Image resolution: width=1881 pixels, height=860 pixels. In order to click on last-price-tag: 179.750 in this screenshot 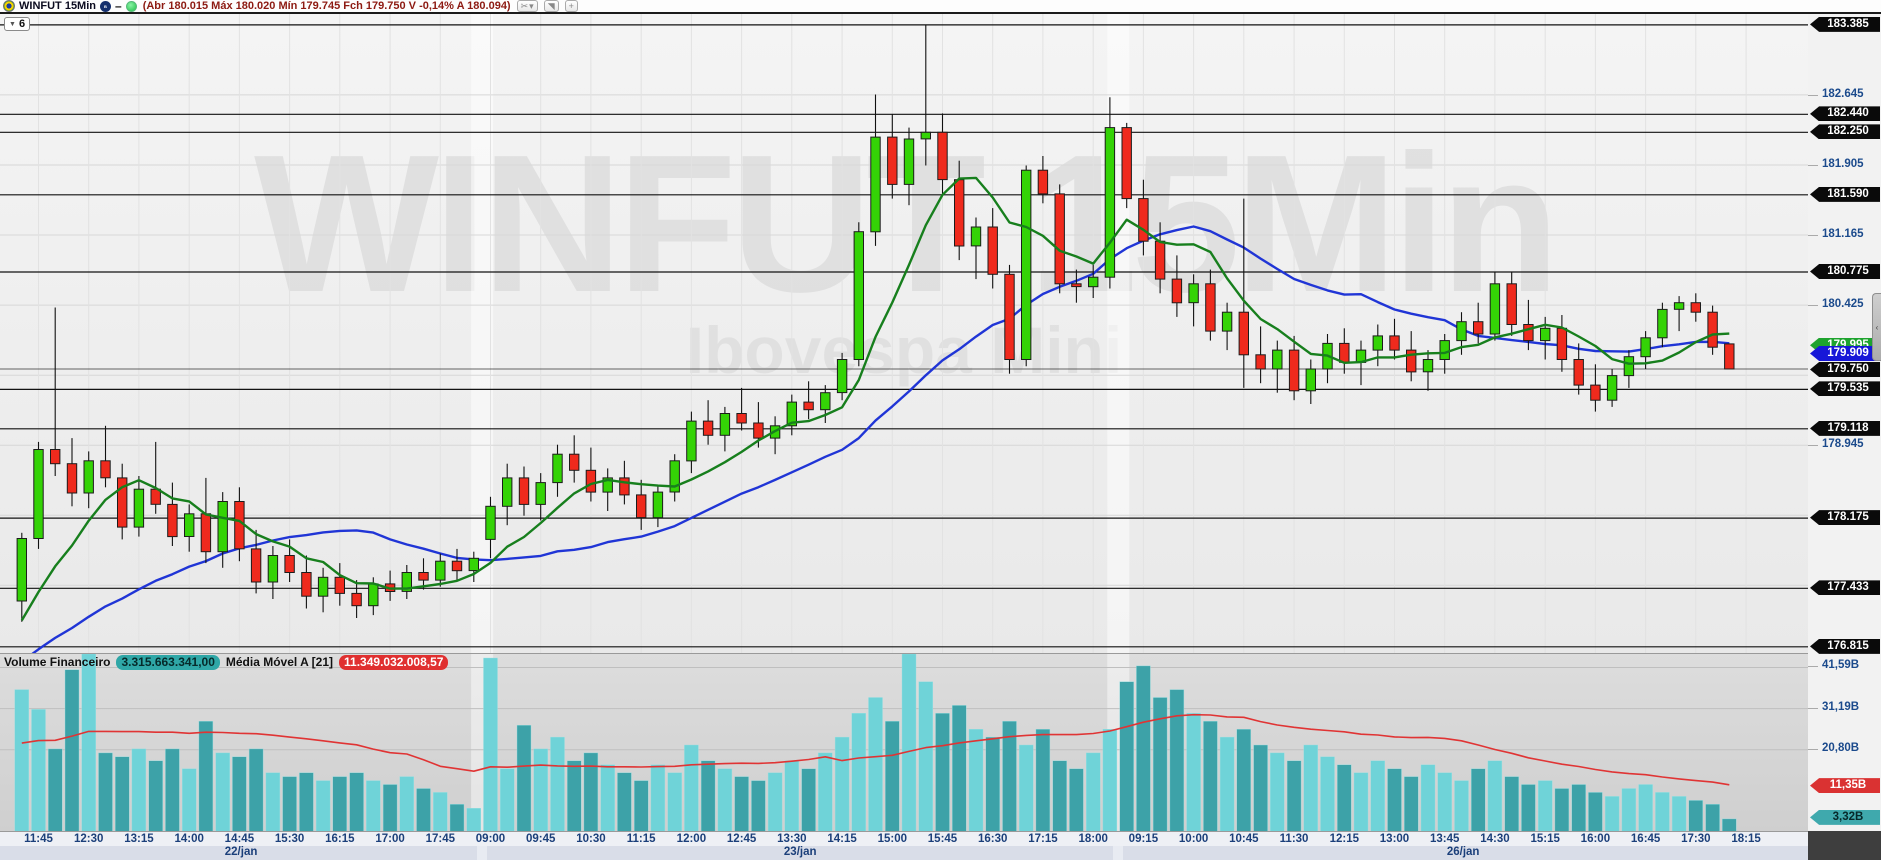, I will do `click(1845, 369)`.